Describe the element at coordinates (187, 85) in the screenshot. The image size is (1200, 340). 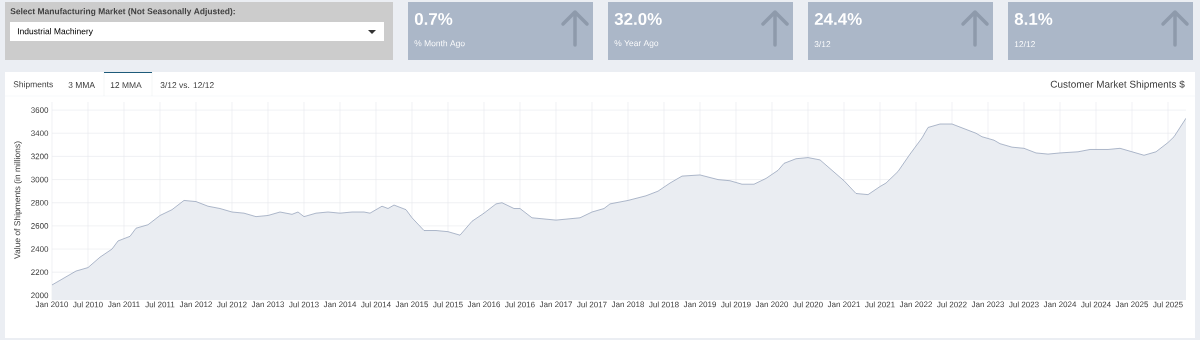
I see `text: 3/12 vs. 12/12` at that location.